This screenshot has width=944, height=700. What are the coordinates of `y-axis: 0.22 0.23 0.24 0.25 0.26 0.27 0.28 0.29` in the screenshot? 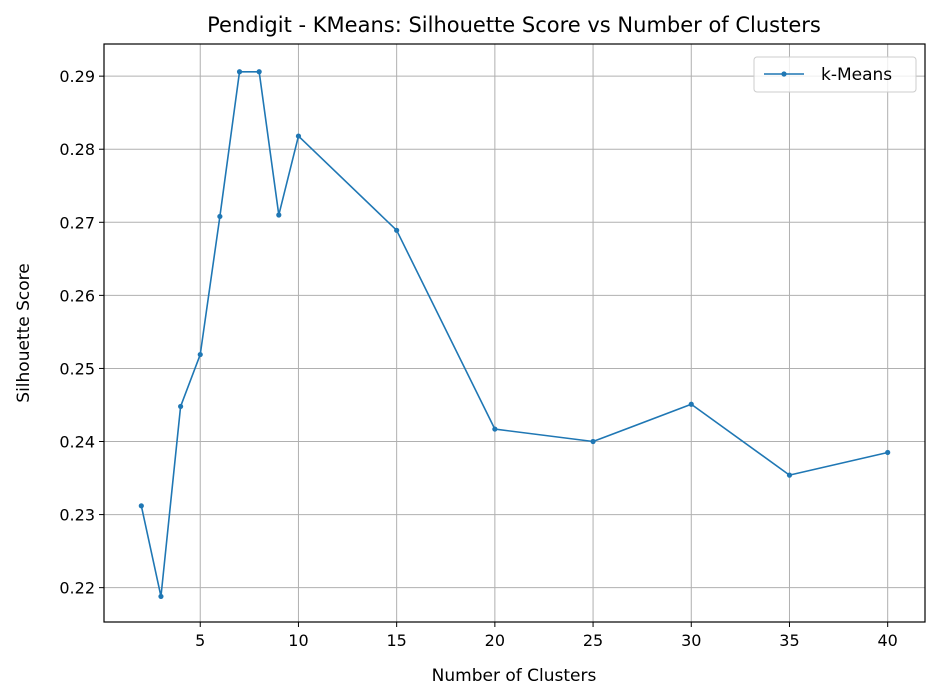 It's located at (81, 332).